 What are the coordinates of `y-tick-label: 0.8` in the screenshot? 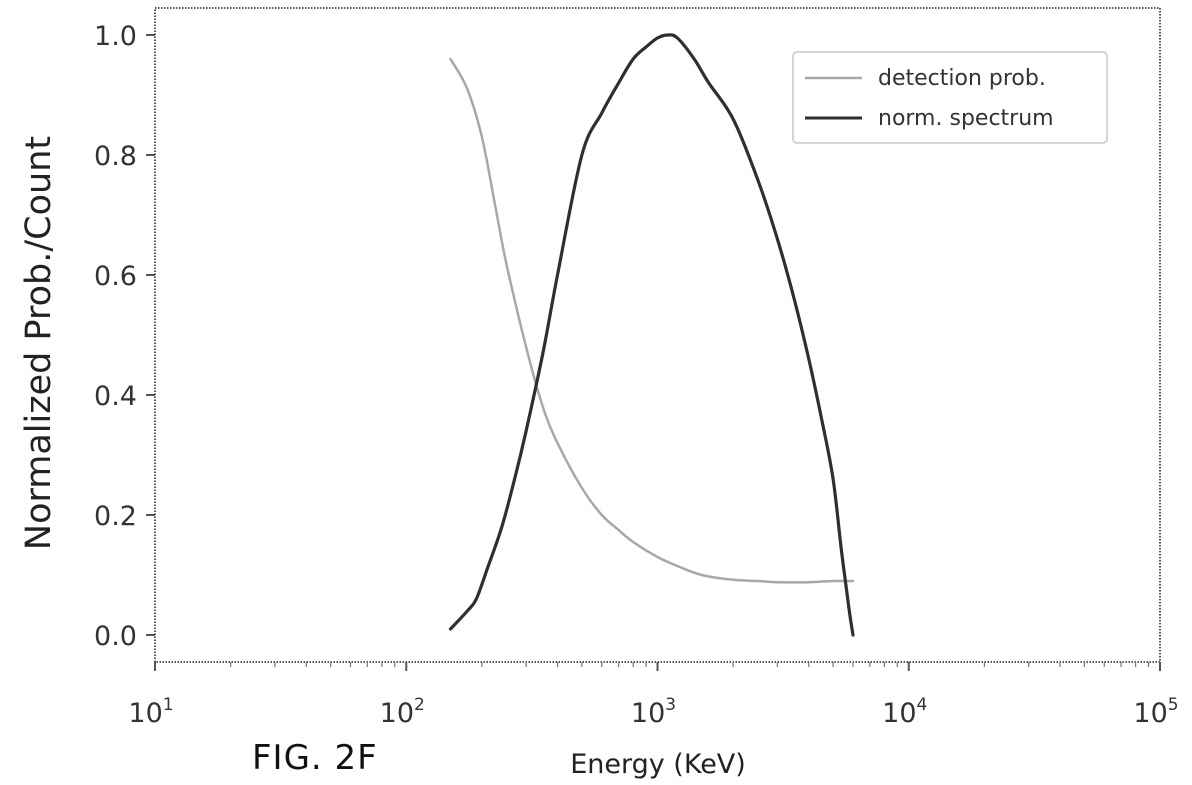 It's located at (115, 156).